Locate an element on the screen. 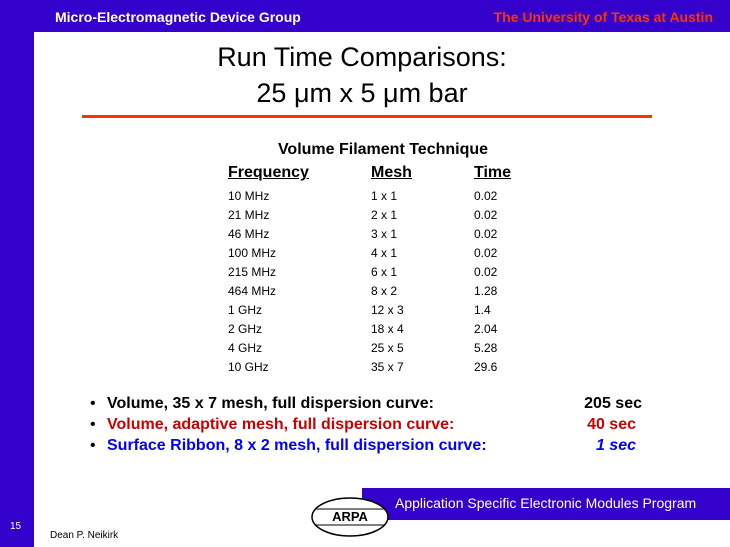 This screenshot has width=730, height=547. bullet-time: 205 sec is located at coordinates (613, 403).